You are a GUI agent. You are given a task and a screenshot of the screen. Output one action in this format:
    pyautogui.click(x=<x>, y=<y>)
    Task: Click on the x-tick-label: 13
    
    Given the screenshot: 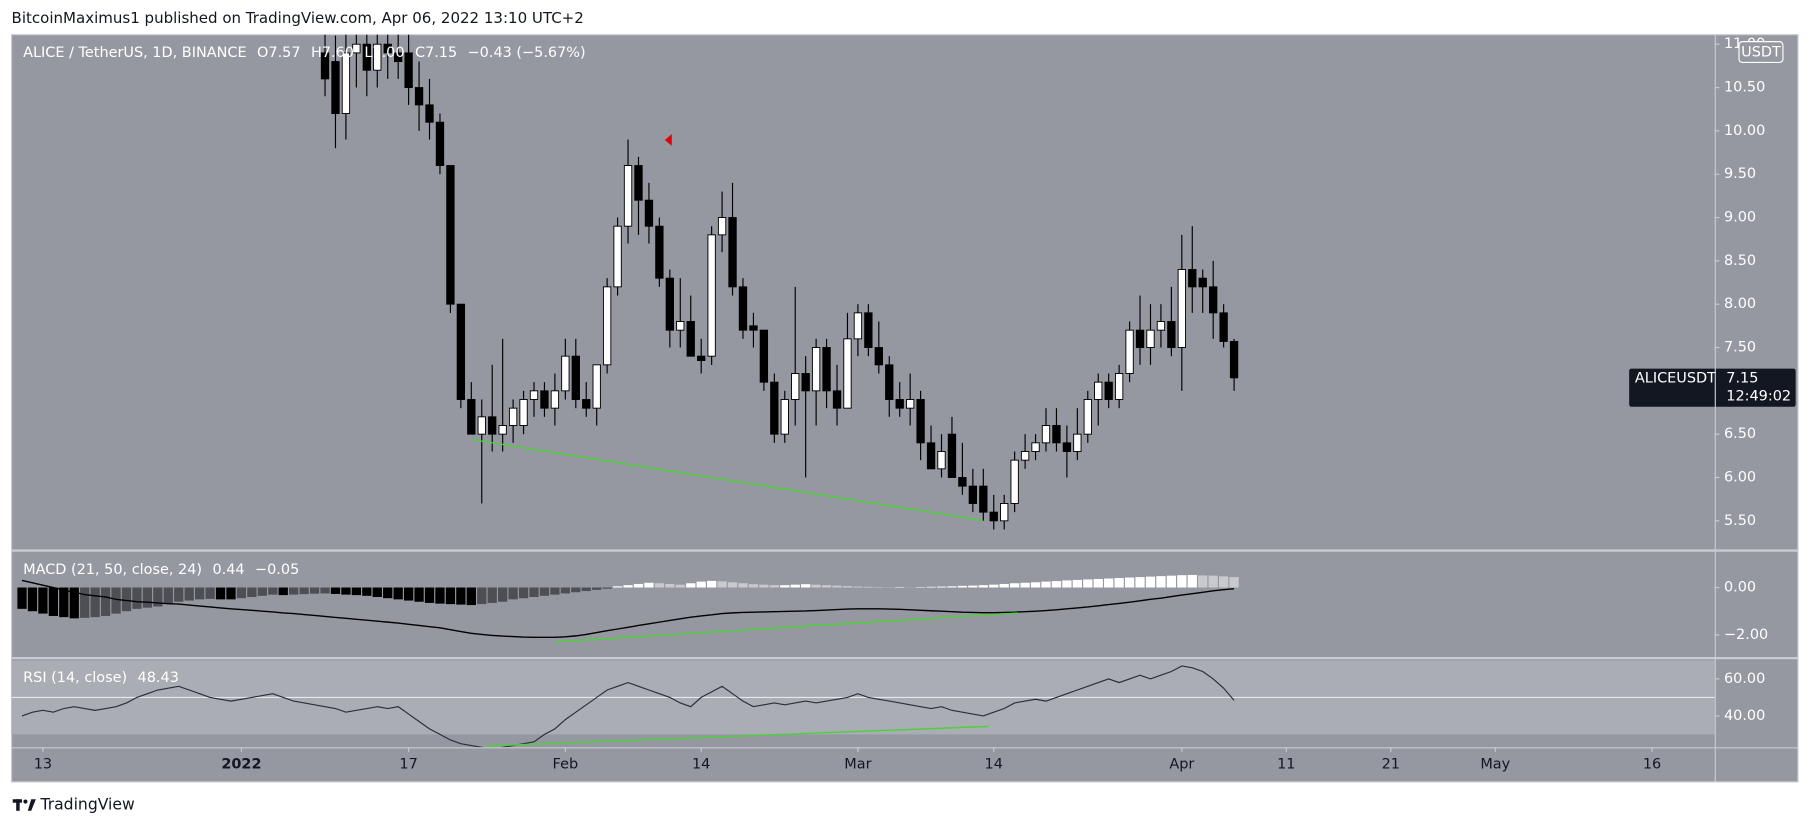 What is the action you would take?
    pyautogui.click(x=43, y=765)
    